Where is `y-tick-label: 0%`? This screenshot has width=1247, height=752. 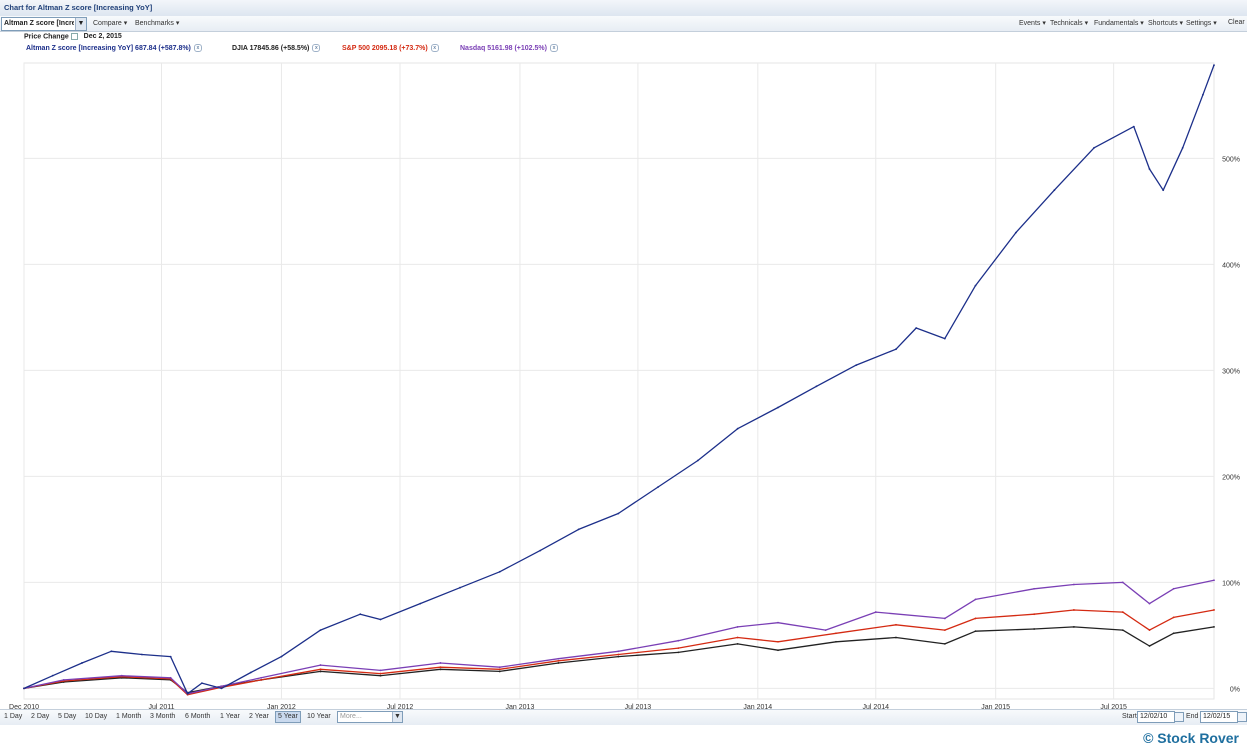 y-tick-label: 0% is located at coordinates (1235, 689).